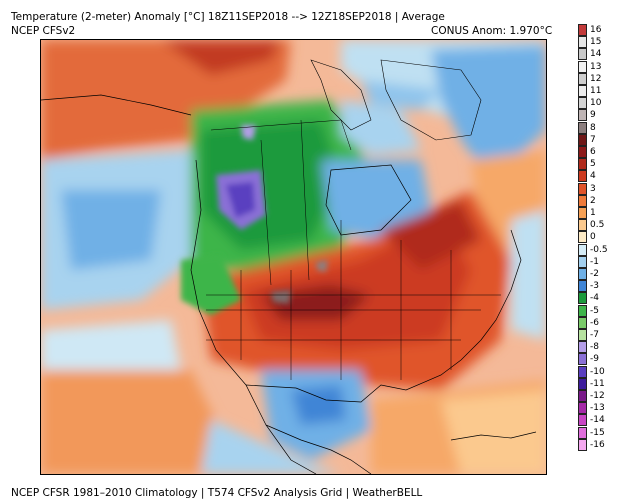 This screenshot has width=630, height=504. Describe the element at coordinates (593, 139) in the screenshot. I see `legend-tick-label: 7` at that location.